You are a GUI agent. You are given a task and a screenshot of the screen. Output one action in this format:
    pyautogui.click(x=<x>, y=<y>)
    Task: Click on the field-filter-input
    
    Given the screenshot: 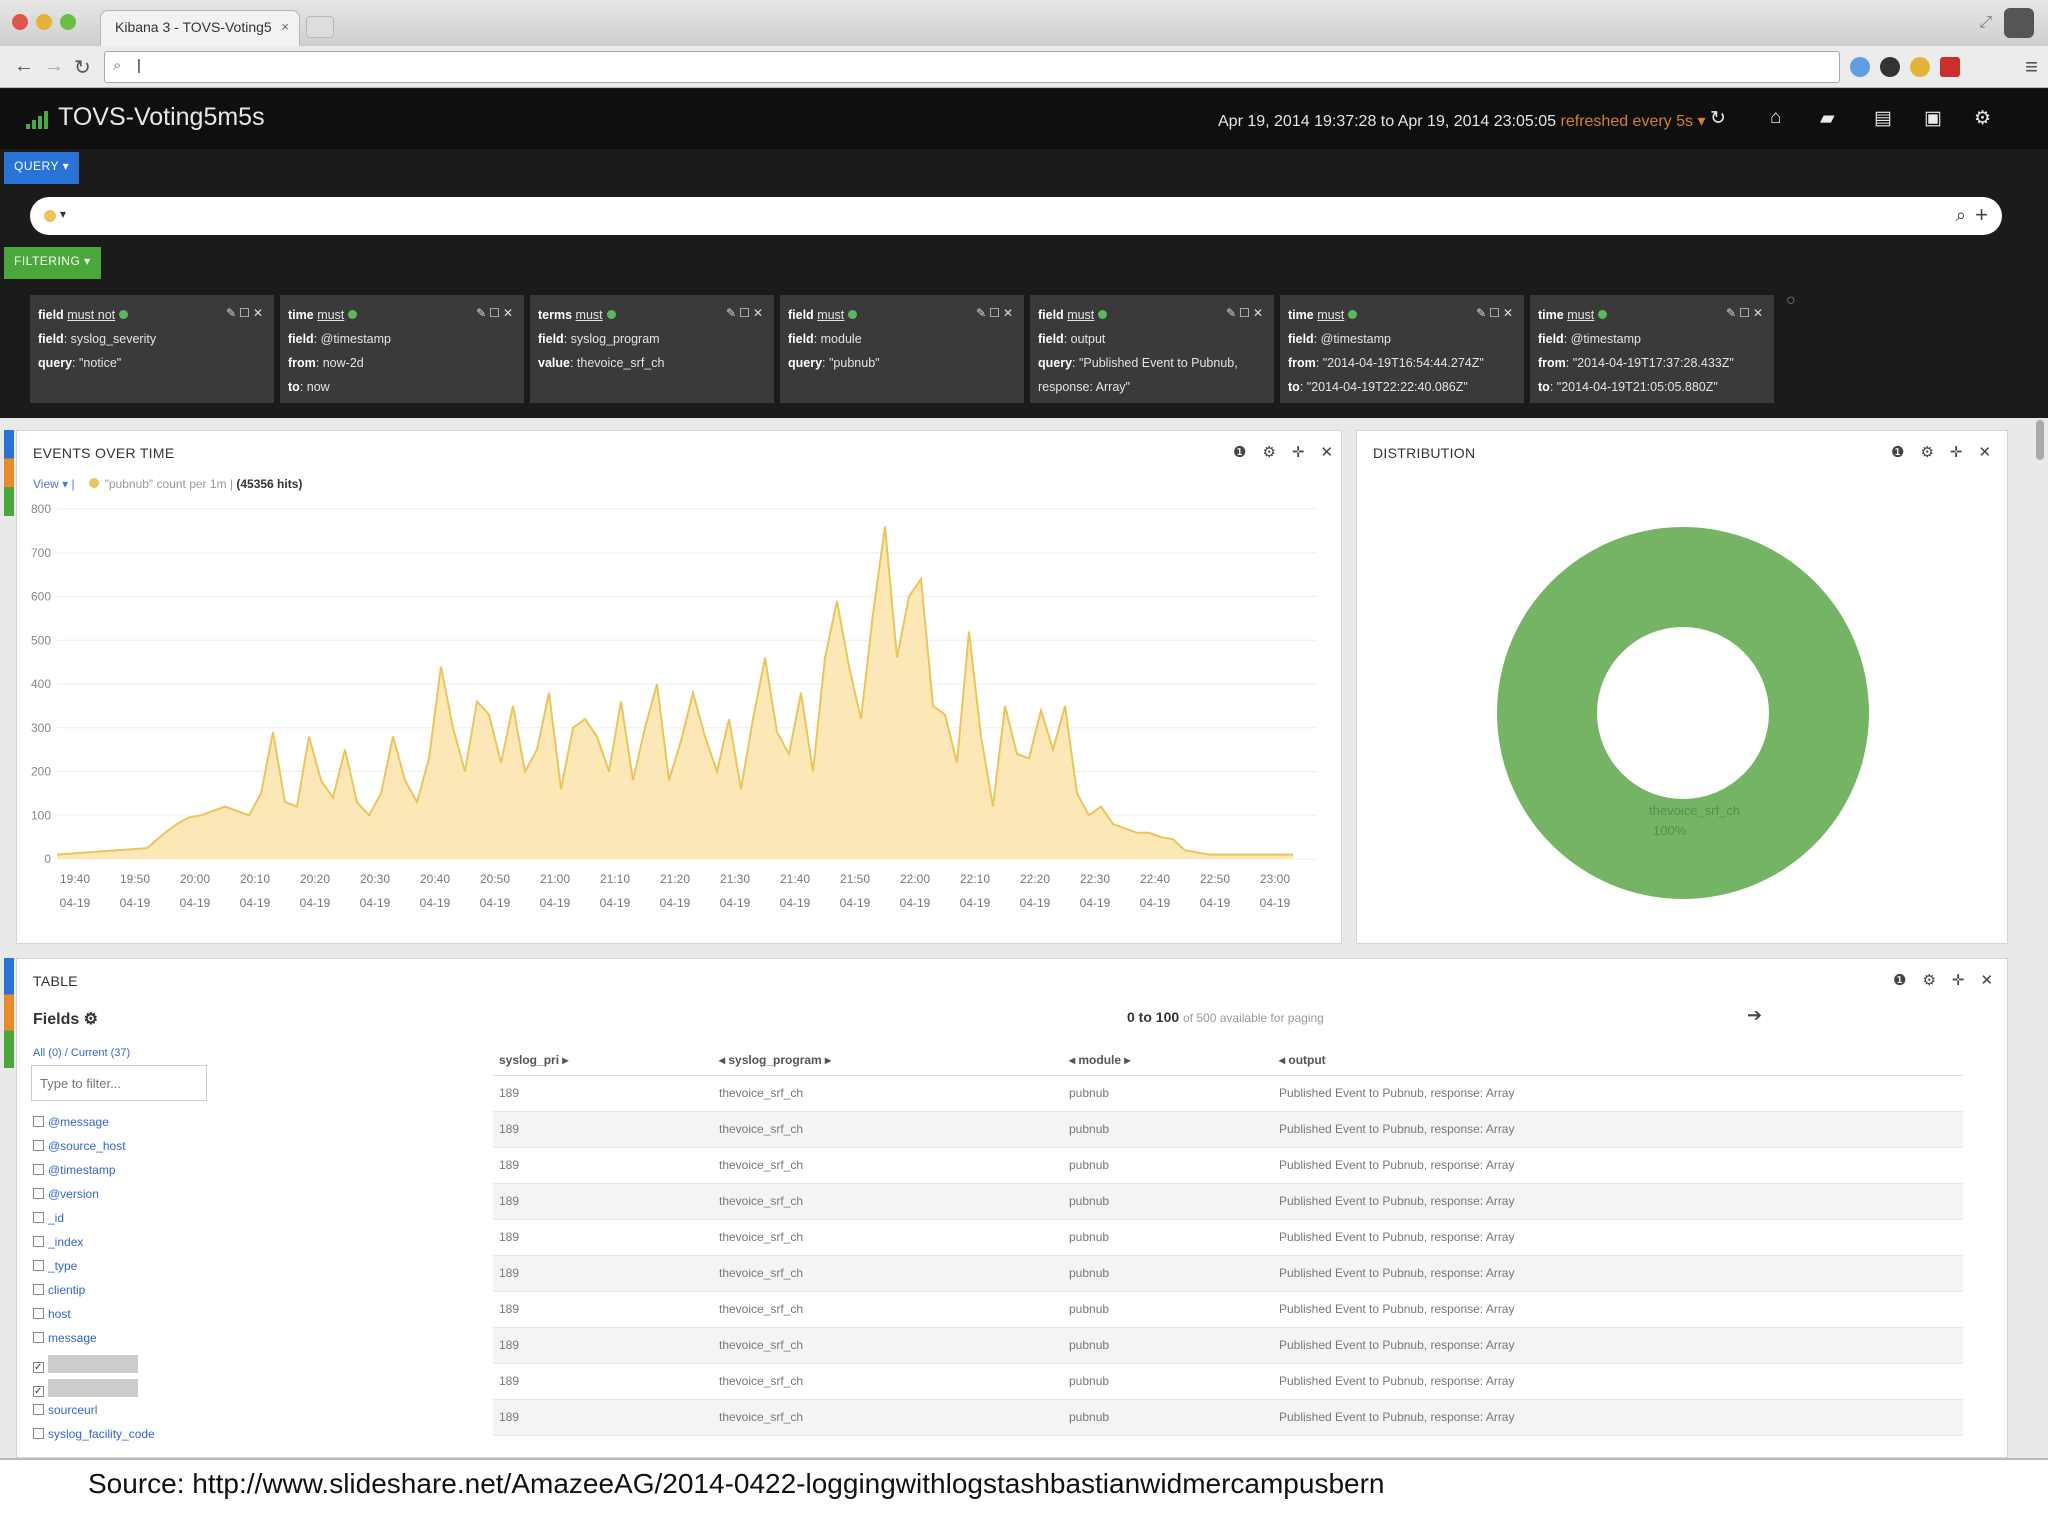 What is the action you would take?
    pyautogui.click(x=119, y=1083)
    